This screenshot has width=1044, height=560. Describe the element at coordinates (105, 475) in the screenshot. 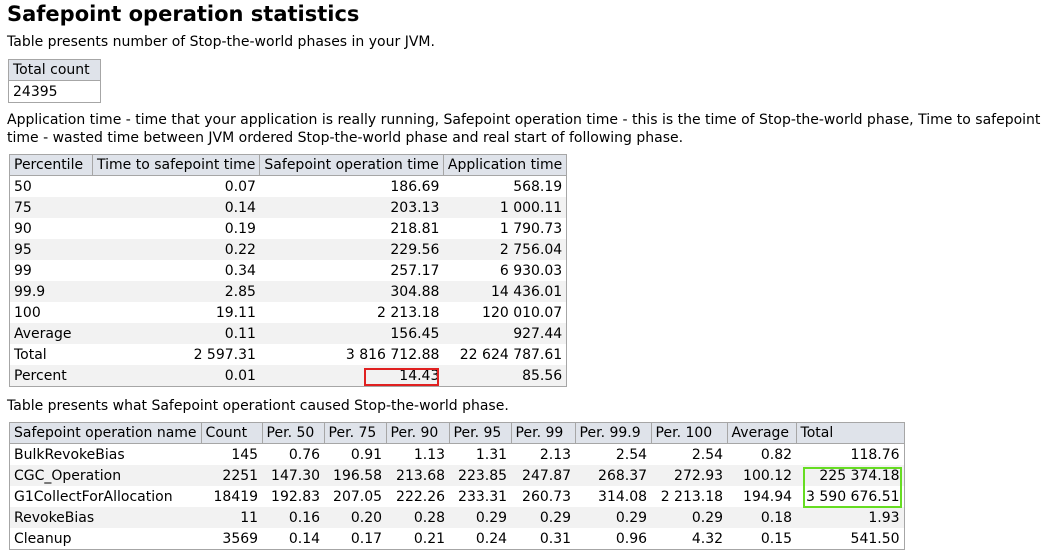

I see `row-label: CGC_Operation` at that location.